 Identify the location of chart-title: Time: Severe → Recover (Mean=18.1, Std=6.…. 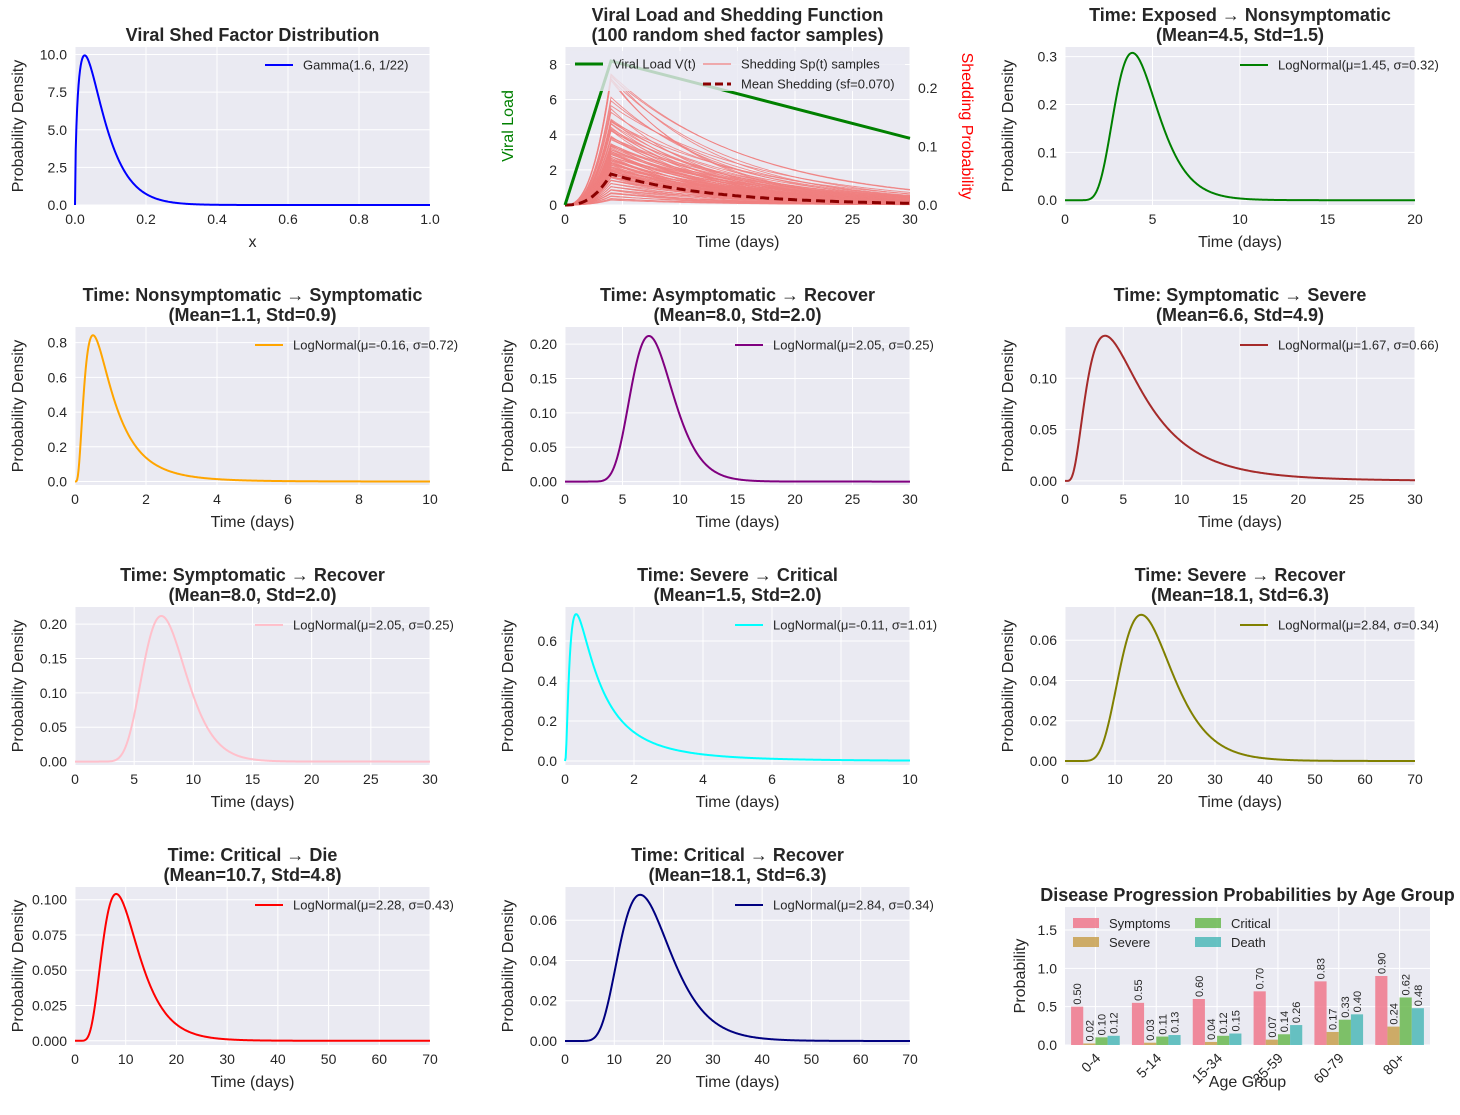
(1240, 585).